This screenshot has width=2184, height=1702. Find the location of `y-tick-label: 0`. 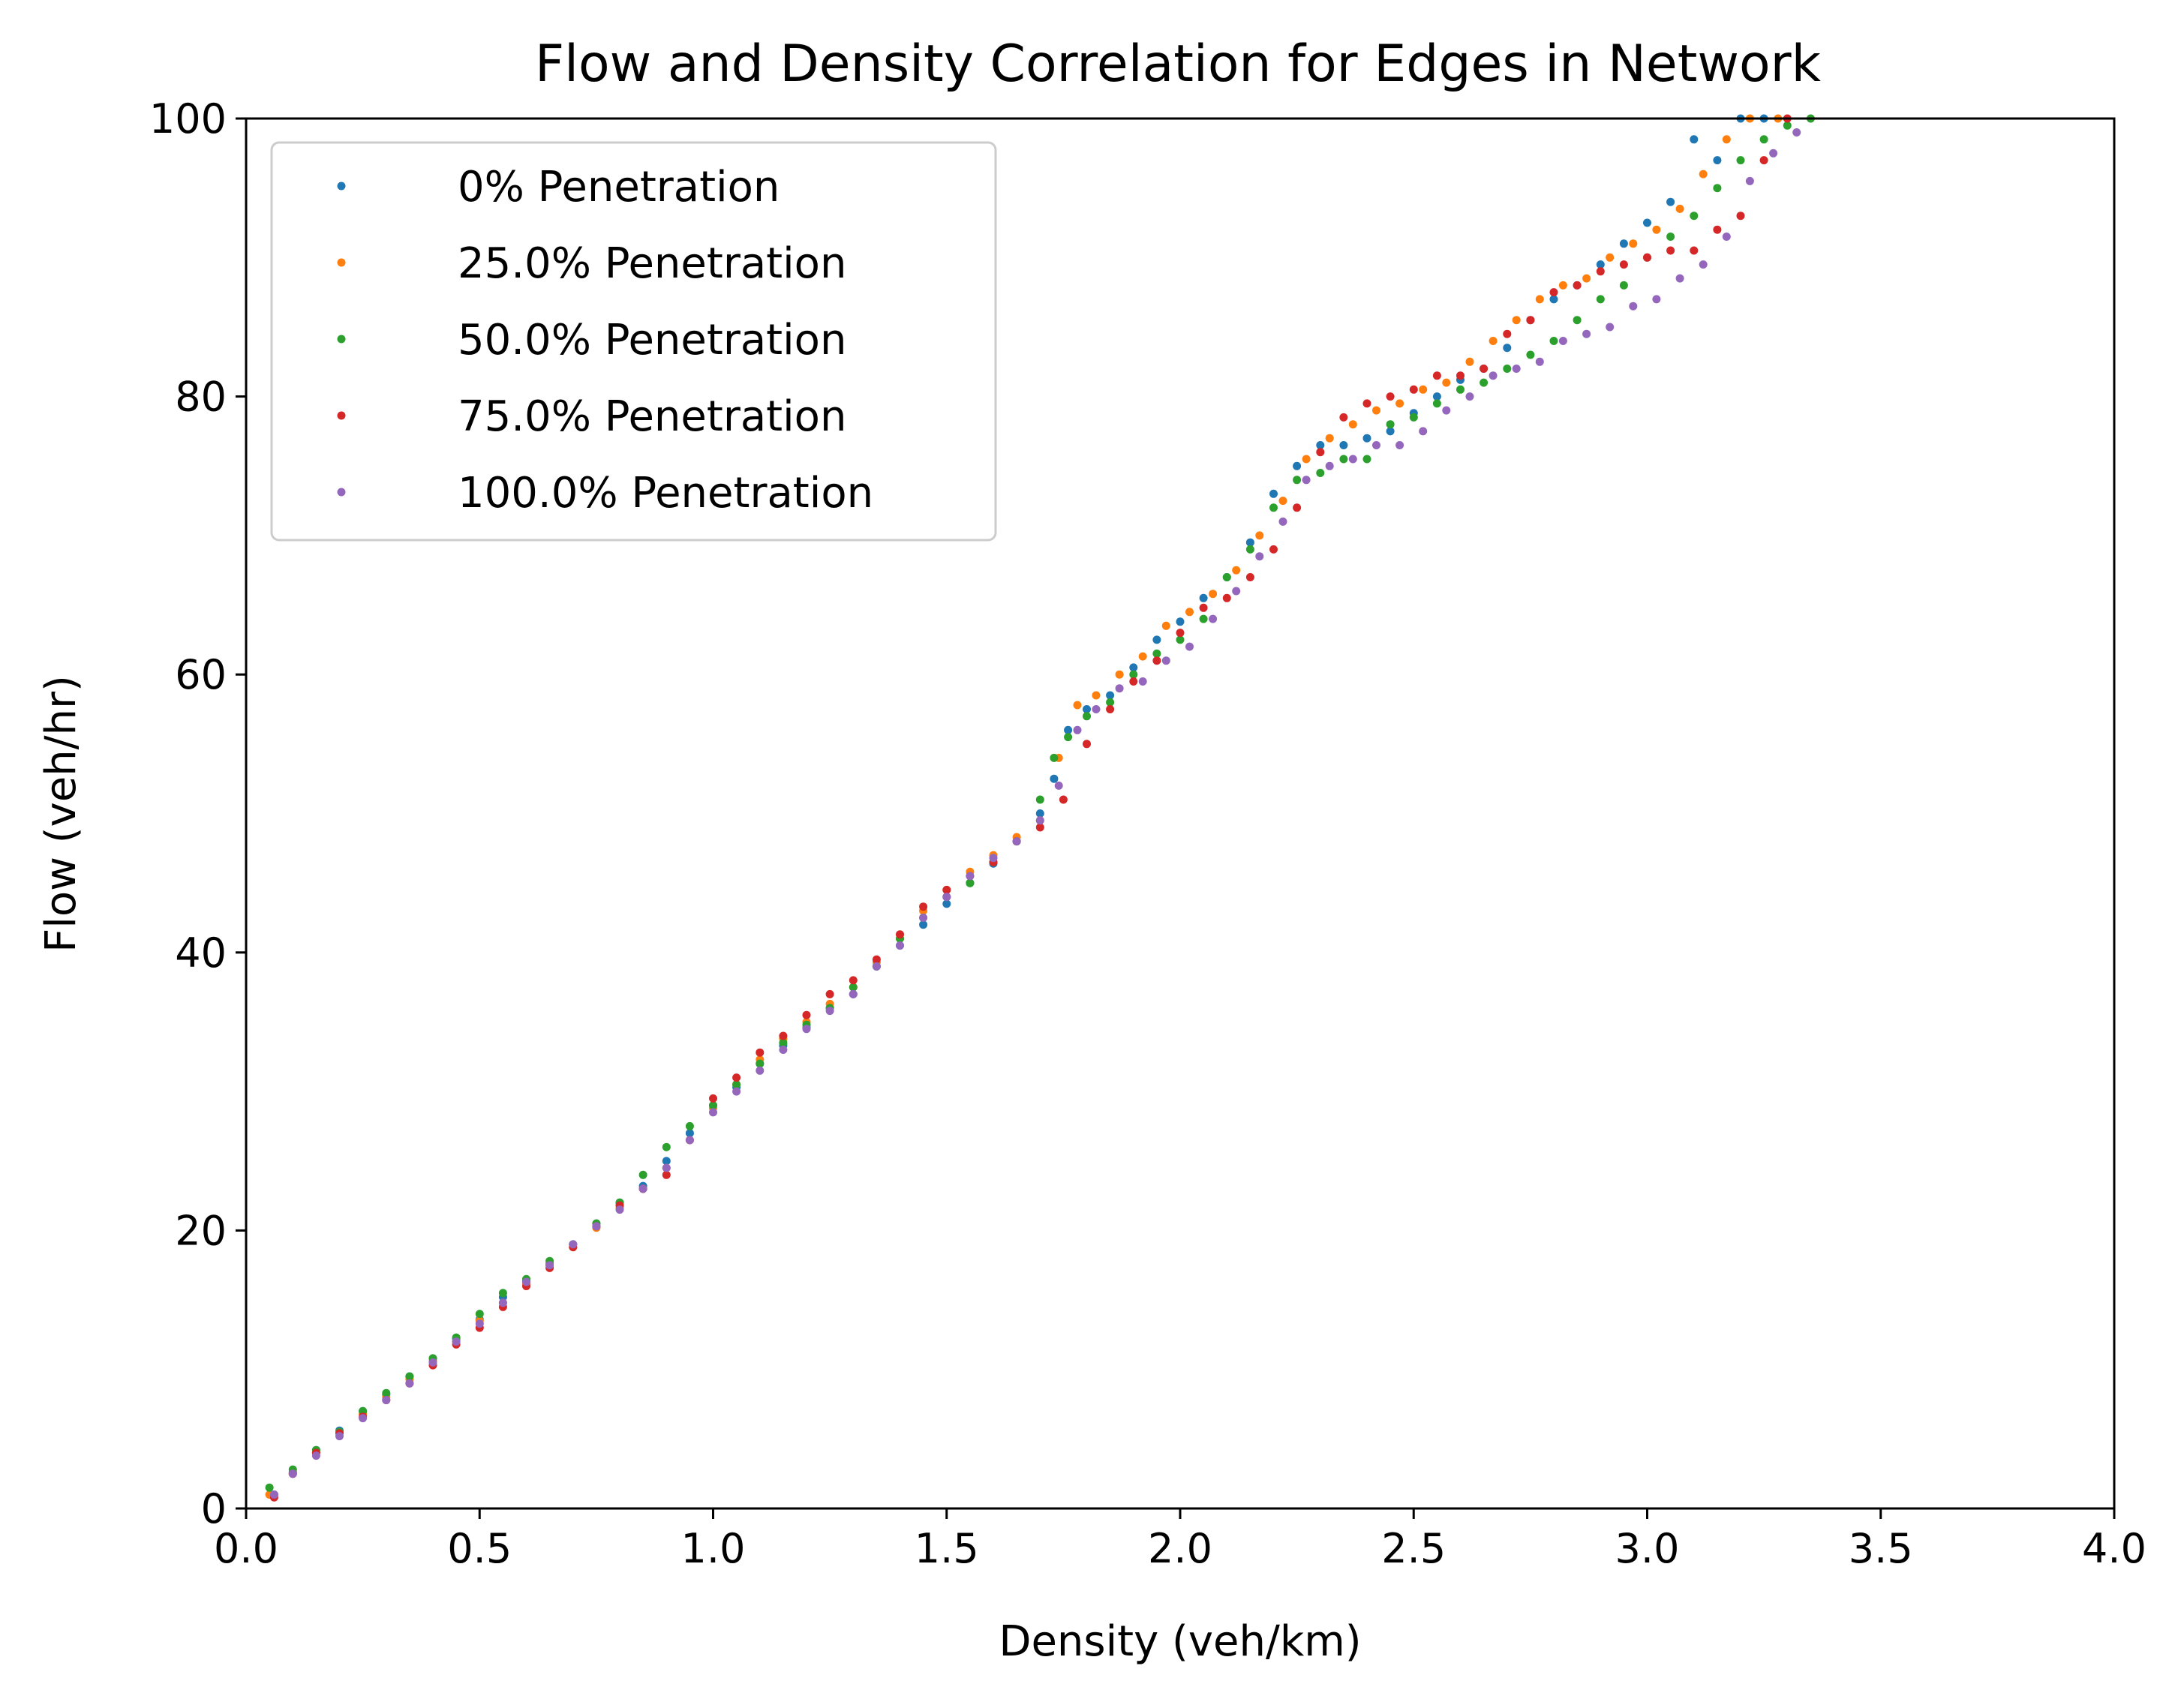

y-tick-label: 0 is located at coordinates (214, 1509).